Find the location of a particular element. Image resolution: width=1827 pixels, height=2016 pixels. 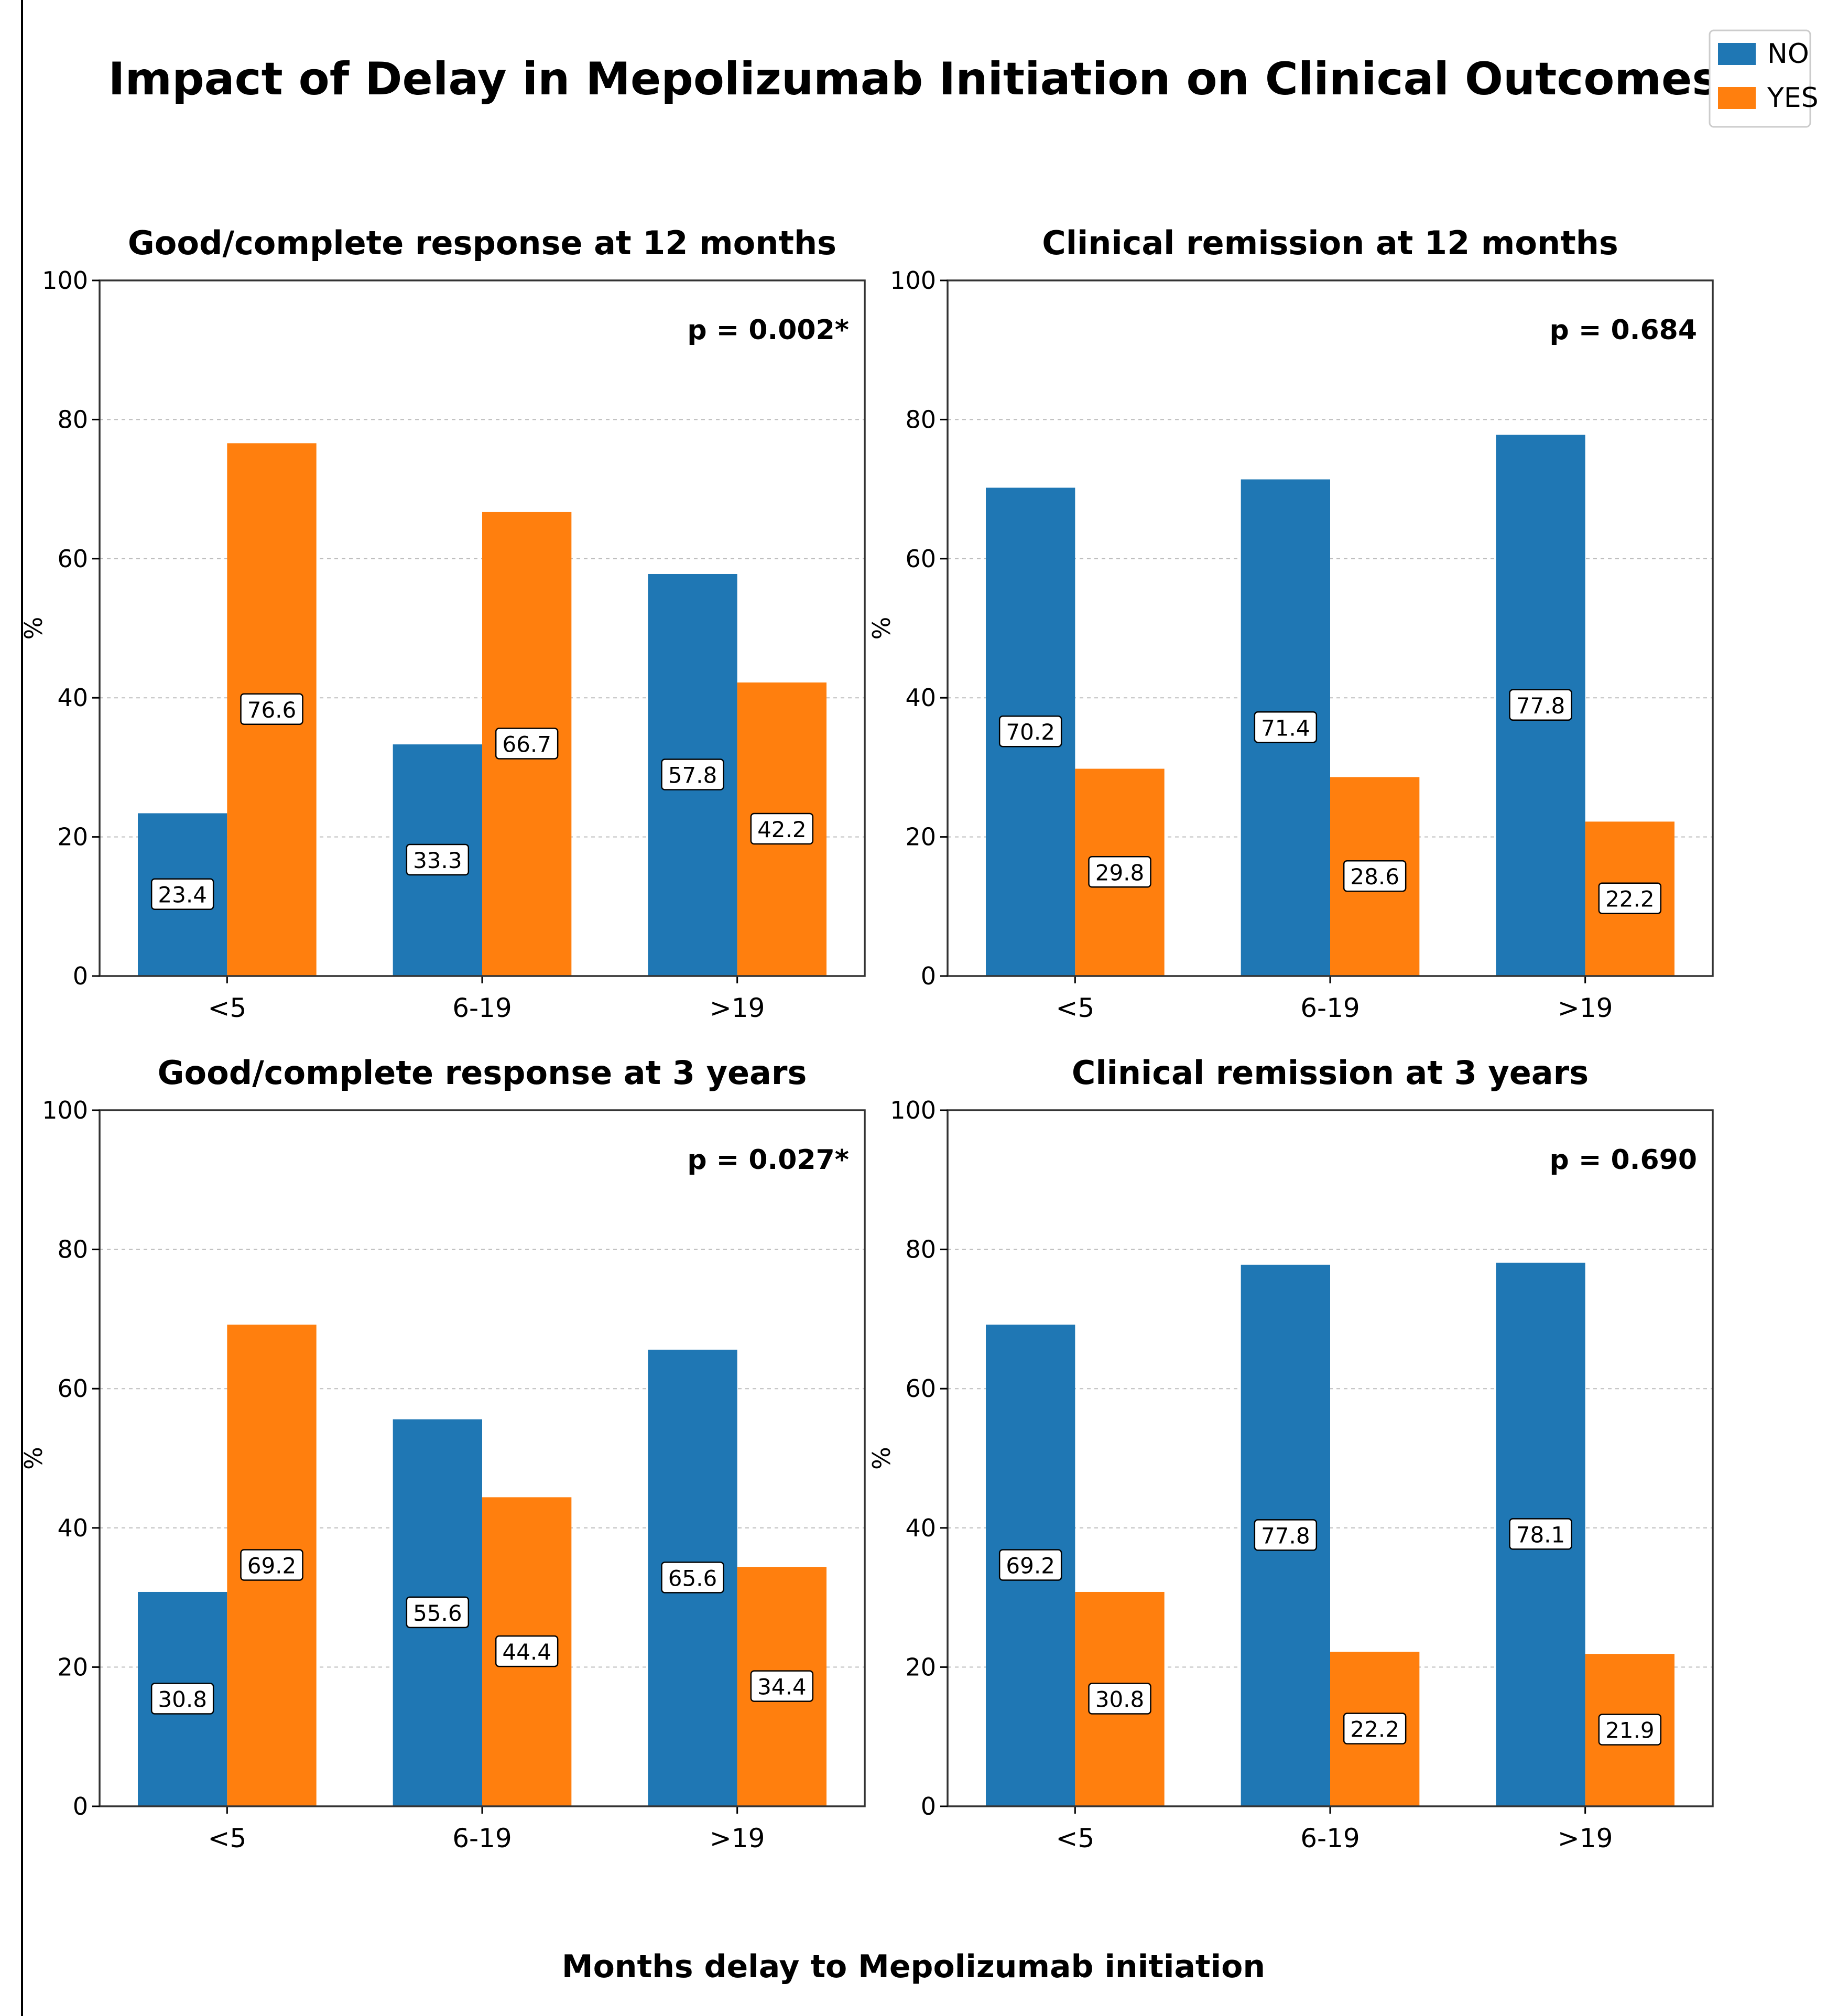

data-label: 70.2 is located at coordinates (1030, 732).